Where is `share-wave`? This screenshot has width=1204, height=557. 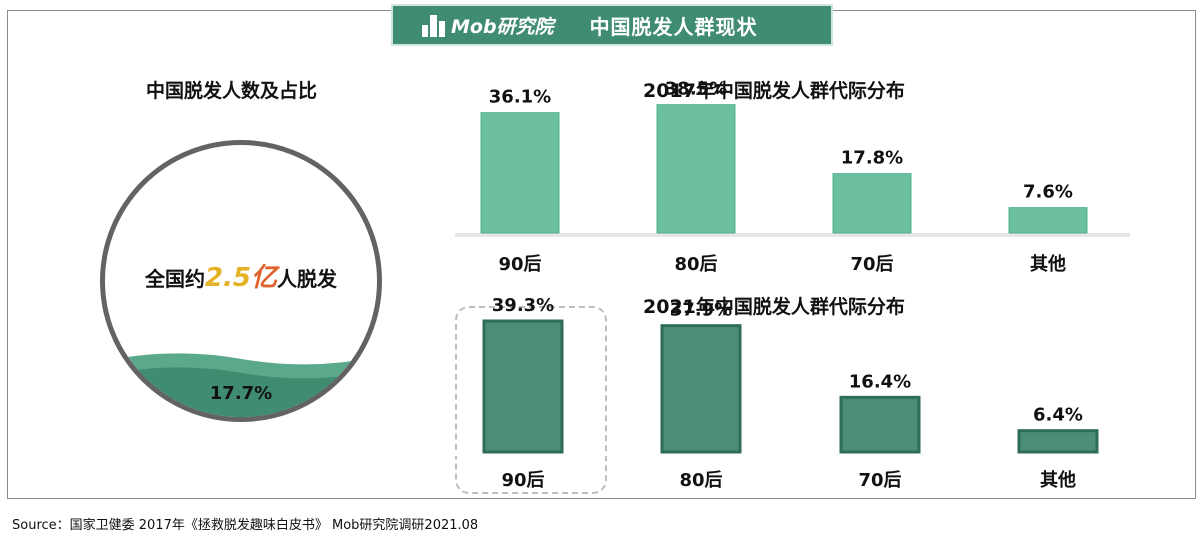
share-wave is located at coordinates (241, 385).